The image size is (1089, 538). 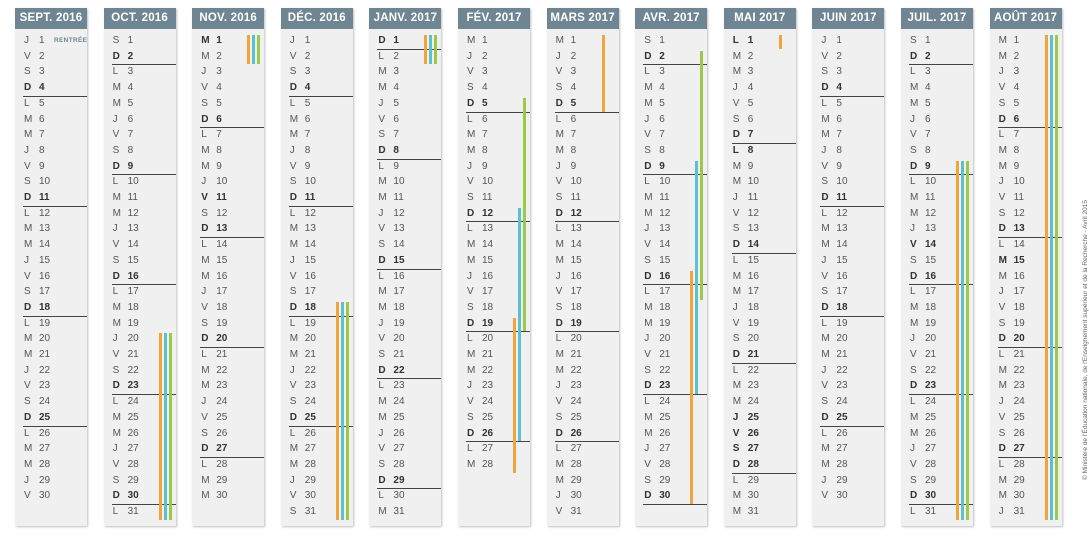 I want to click on day-row: D 29, so click(x=405, y=481).